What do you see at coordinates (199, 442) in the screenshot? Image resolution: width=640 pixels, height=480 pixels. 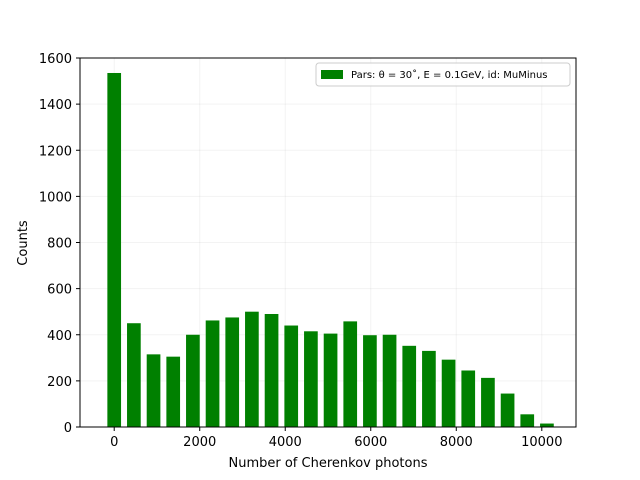 I see `x-tick-label: 2000` at bounding box center [199, 442].